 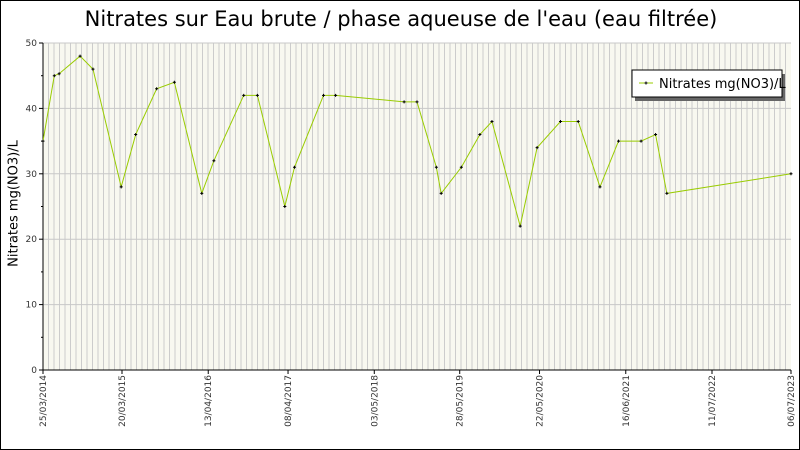 What do you see at coordinates (792, 401) in the screenshot?
I see `x-tick-label: 06/07/2023` at bounding box center [792, 401].